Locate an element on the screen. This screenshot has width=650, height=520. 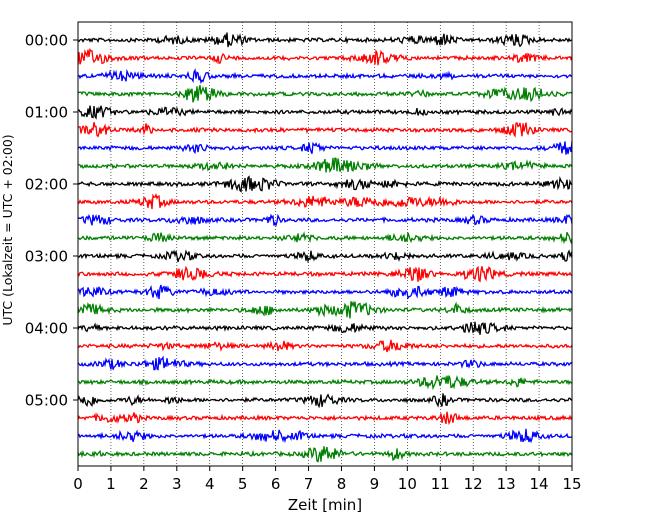
x-axis-label: Zeit [min] is located at coordinates (325, 505).